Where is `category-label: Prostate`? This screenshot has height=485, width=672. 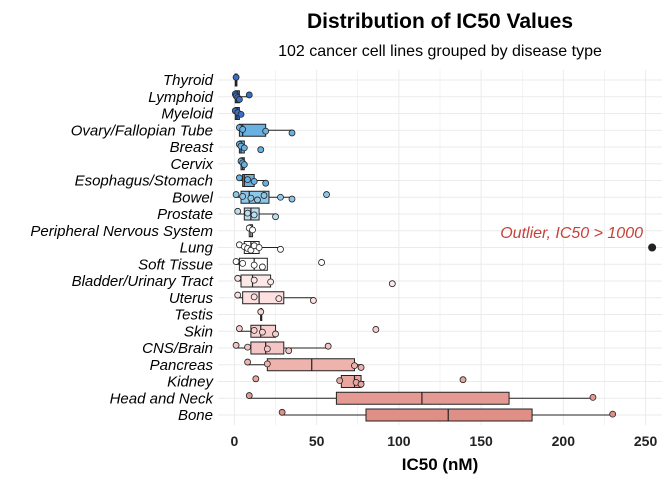 category-label: Prostate is located at coordinates (185, 214).